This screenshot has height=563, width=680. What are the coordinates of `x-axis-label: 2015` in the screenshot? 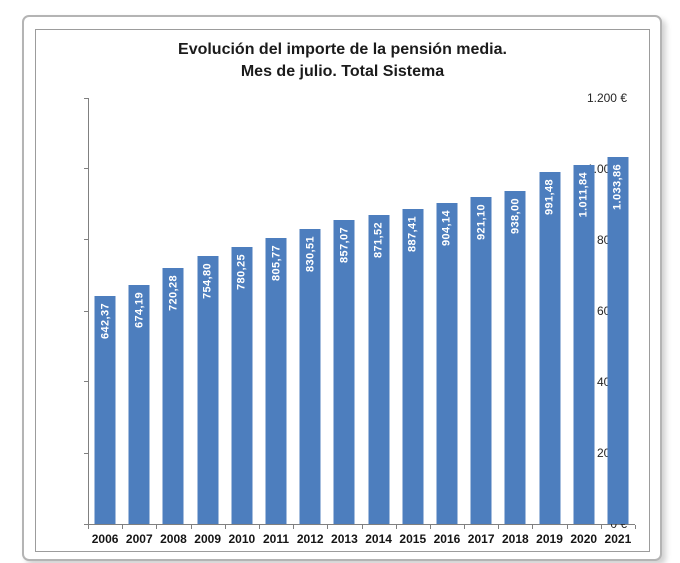 It's located at (413, 539).